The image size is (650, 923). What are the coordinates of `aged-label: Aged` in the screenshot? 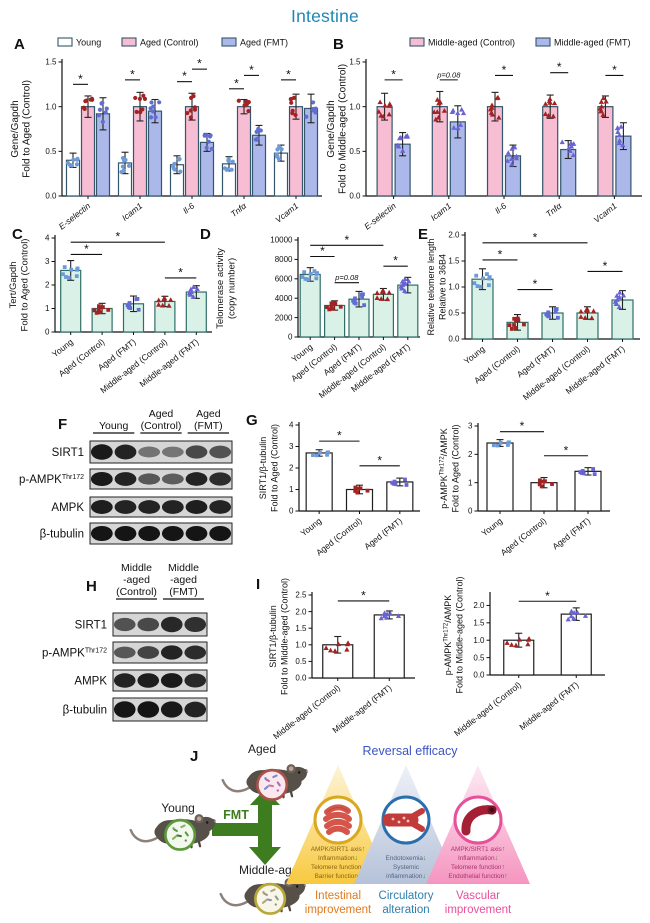 It's located at (262, 749).